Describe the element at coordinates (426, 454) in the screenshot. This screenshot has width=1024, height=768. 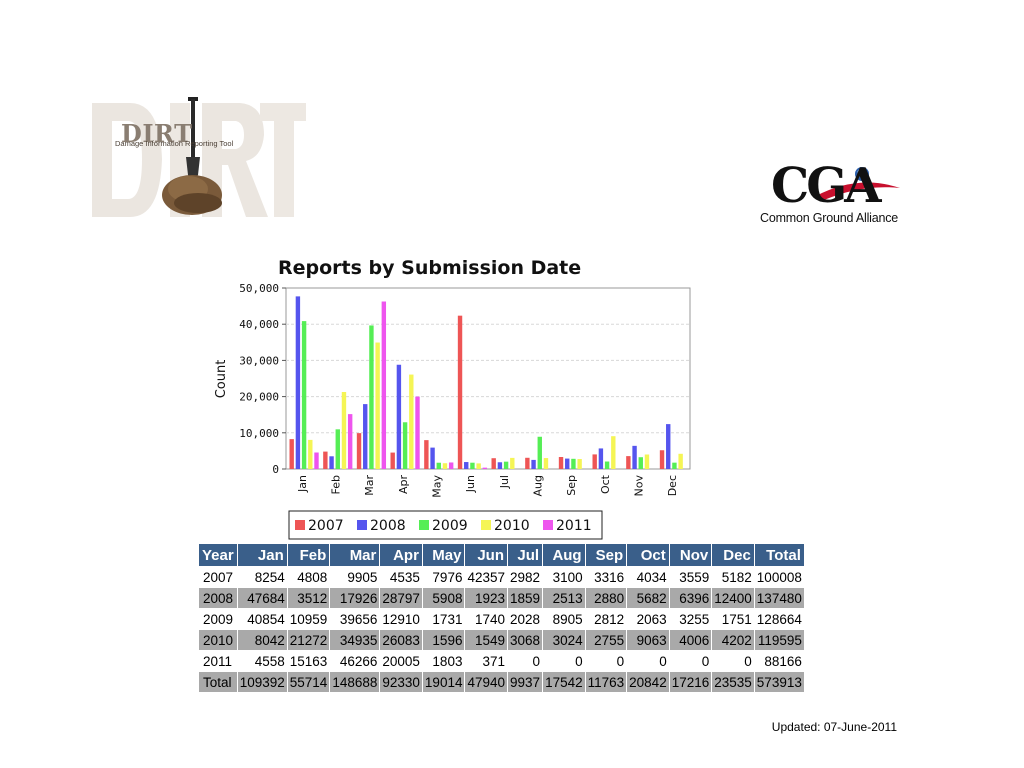
I see `bar-2007-may` at that location.